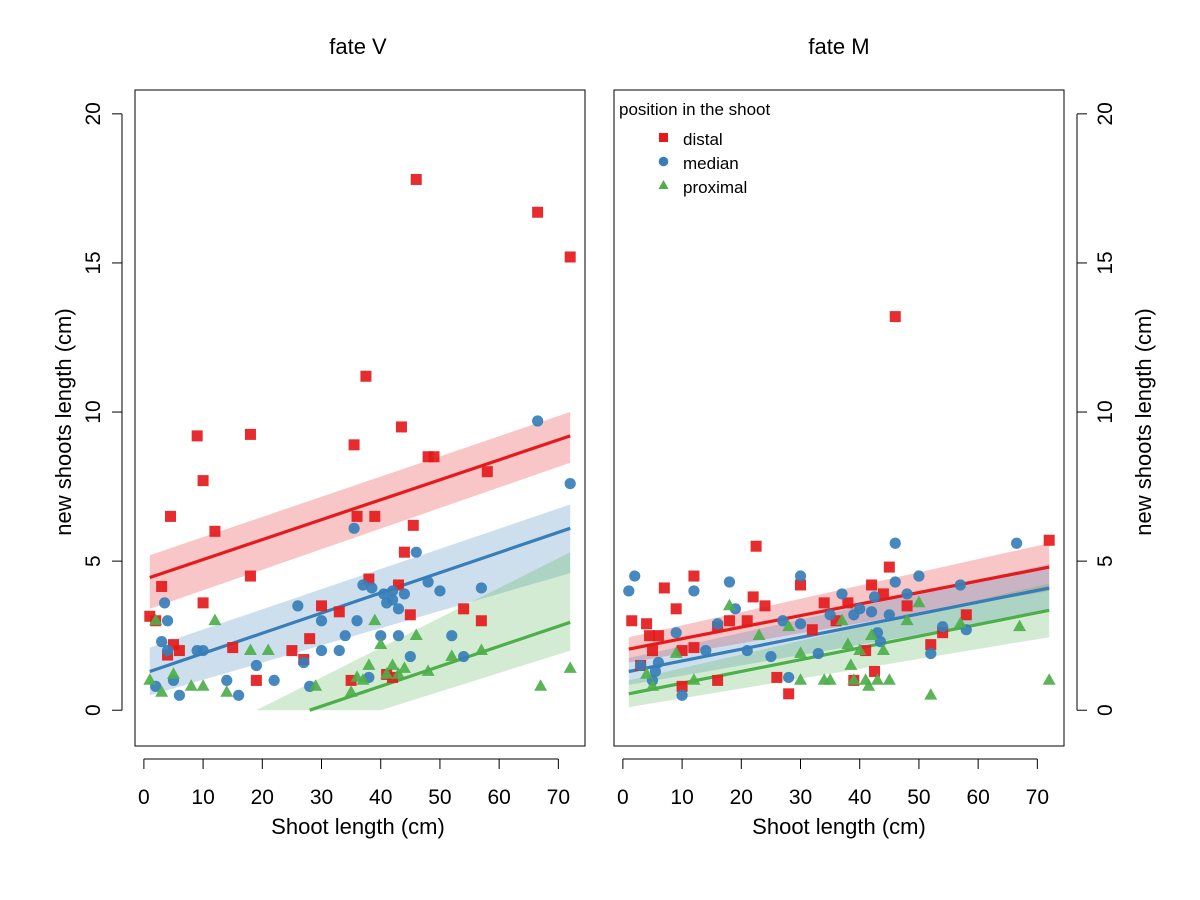 This screenshot has height=900, width=1200. What do you see at coordinates (838, 46) in the screenshot?
I see `panel-title: fate M` at bounding box center [838, 46].